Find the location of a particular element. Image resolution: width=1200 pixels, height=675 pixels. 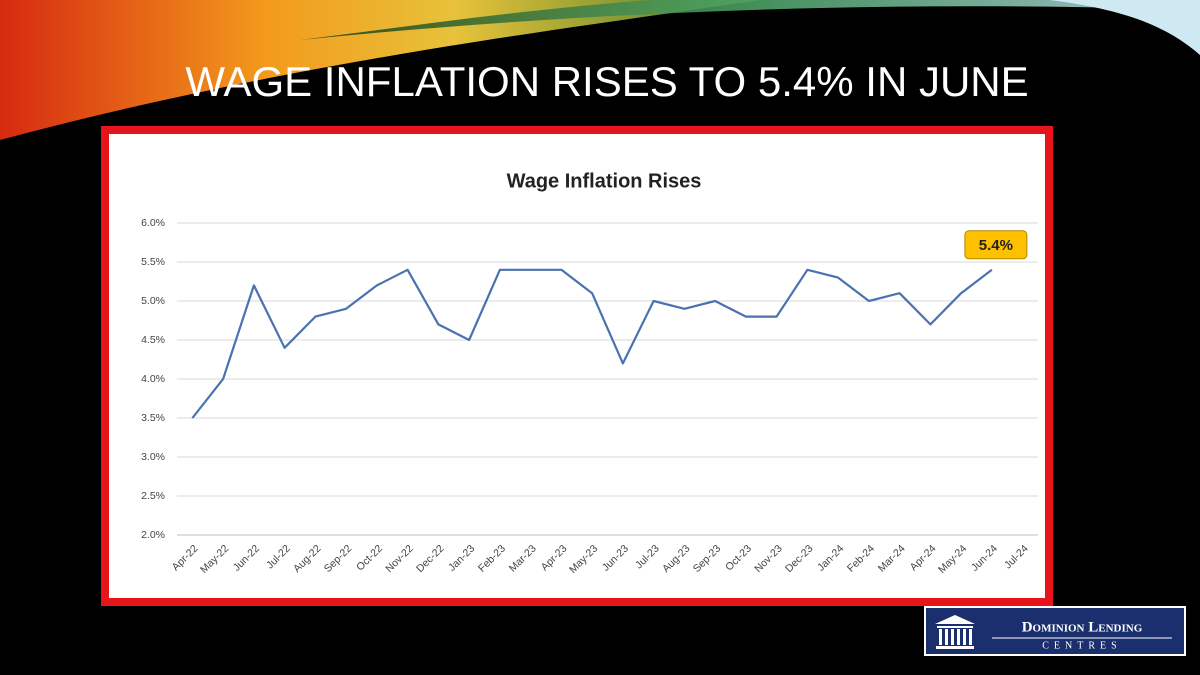

line-series is located at coordinates (592, 343).